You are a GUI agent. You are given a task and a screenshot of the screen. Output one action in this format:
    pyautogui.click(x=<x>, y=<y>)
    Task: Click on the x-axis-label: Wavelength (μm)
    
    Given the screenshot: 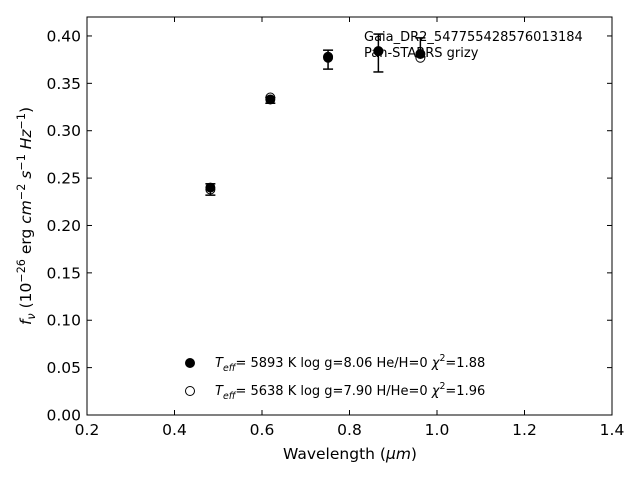 What is the action you would take?
    pyautogui.click(x=350, y=454)
    